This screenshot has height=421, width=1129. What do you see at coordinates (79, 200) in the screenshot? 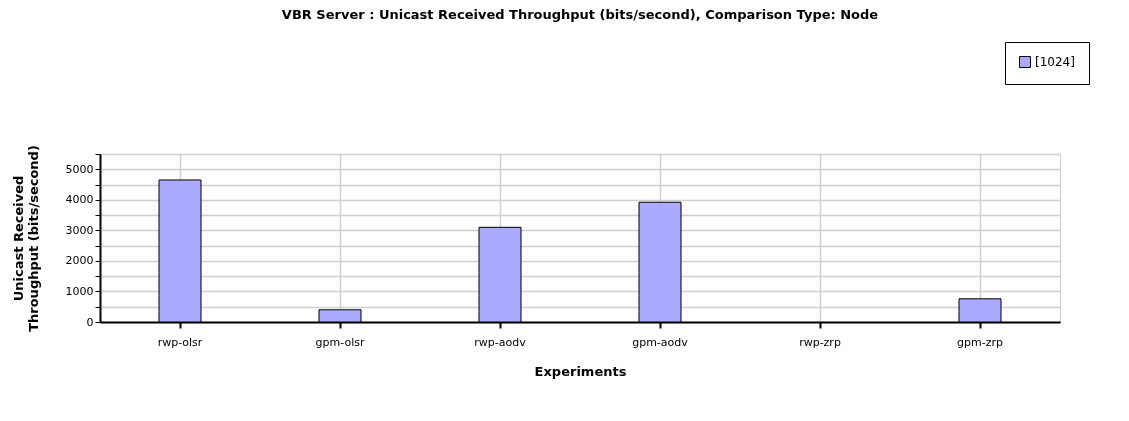
I see `y-tick-label: 4000` at bounding box center [79, 200].